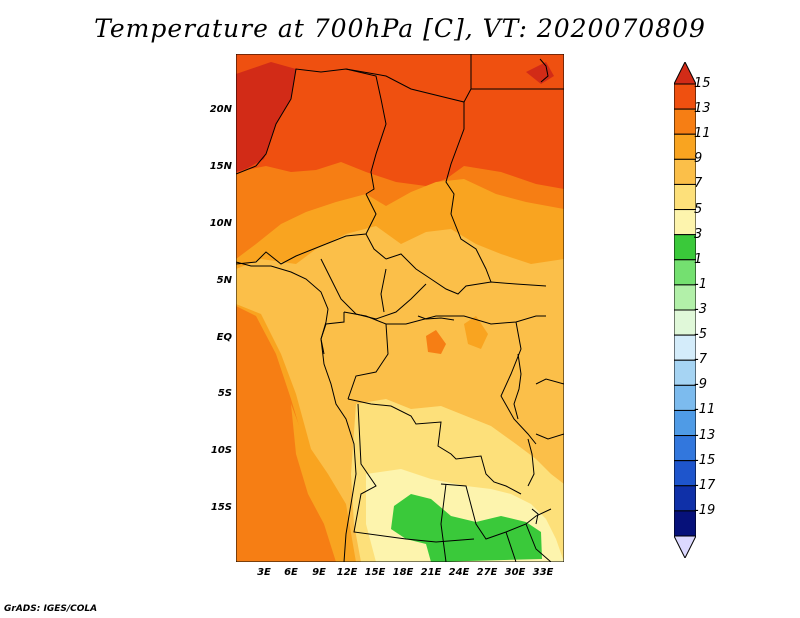  Describe the element at coordinates (266, 117) in the screenshot. I see `field-15c` at that location.